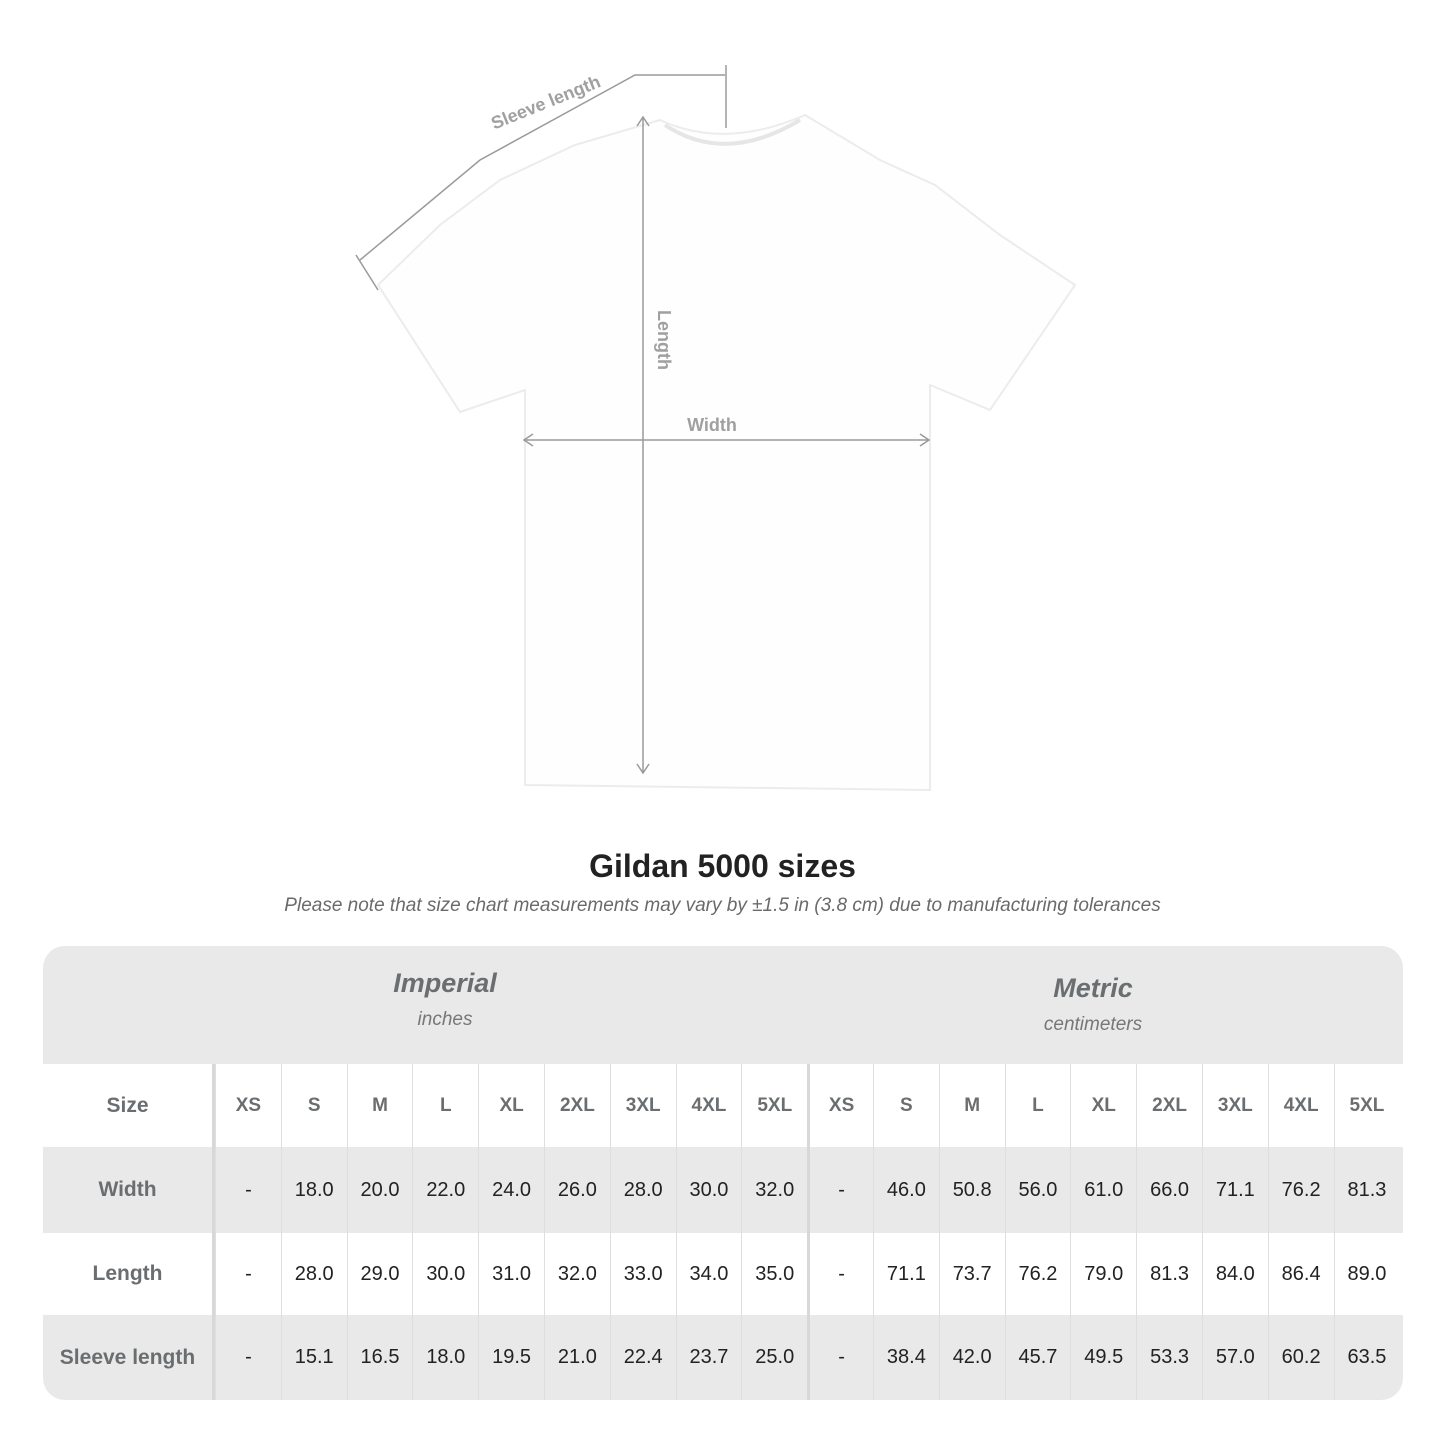 The image size is (1445, 1445). What do you see at coordinates (445, 1019) in the screenshot?
I see `imperial-unit: inches` at bounding box center [445, 1019].